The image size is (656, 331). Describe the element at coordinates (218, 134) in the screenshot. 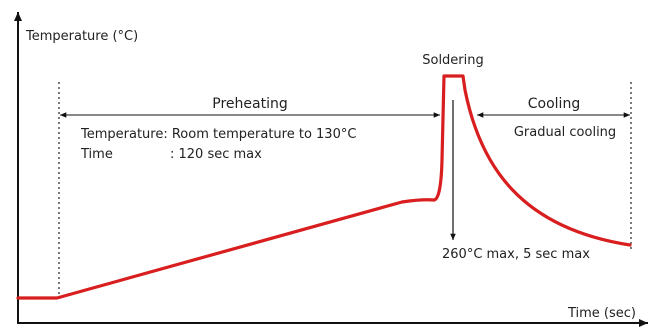

I see `preheating-temperature-text: Temperature: Room temperature to 130°C` at that location.